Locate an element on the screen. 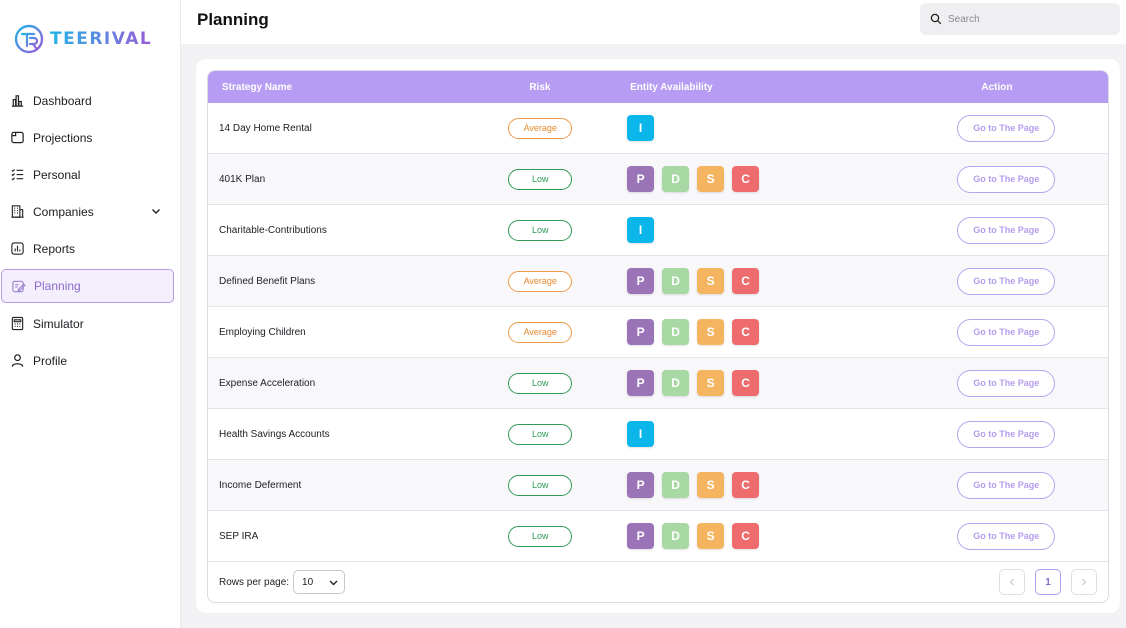  sidebar-item-label: Projections is located at coordinates (63, 137).